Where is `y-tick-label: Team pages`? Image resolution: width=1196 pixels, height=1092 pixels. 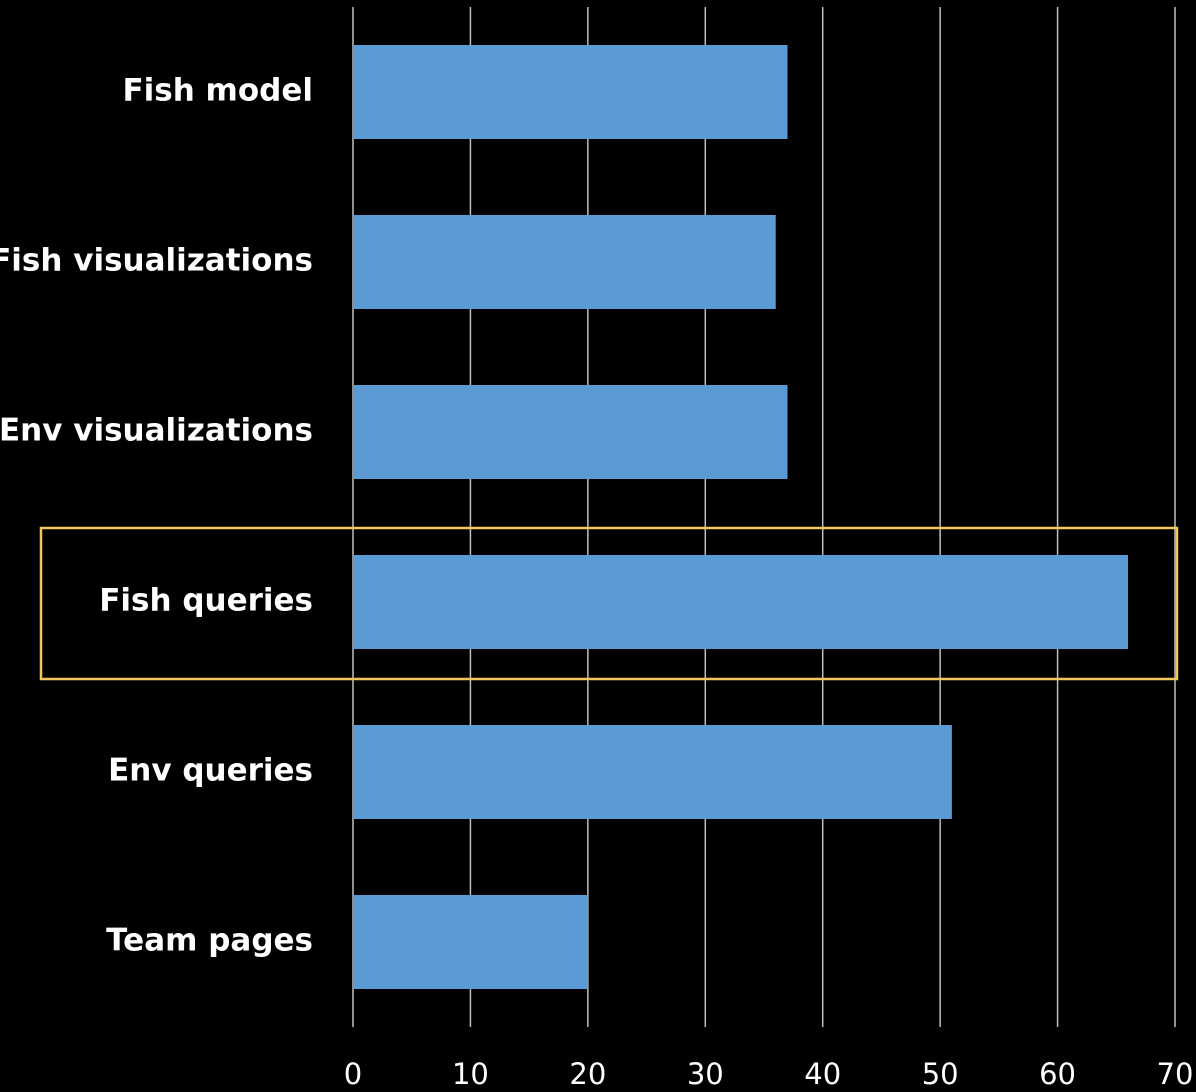 y-tick-label: Team pages is located at coordinates (209, 941).